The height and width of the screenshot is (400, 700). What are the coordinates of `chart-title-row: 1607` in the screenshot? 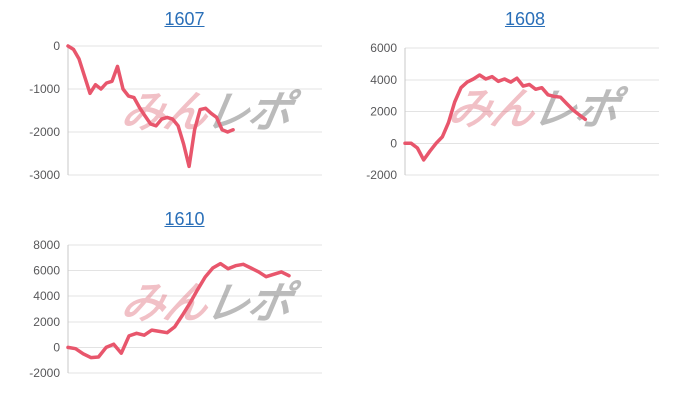 It's located at (184, 19).